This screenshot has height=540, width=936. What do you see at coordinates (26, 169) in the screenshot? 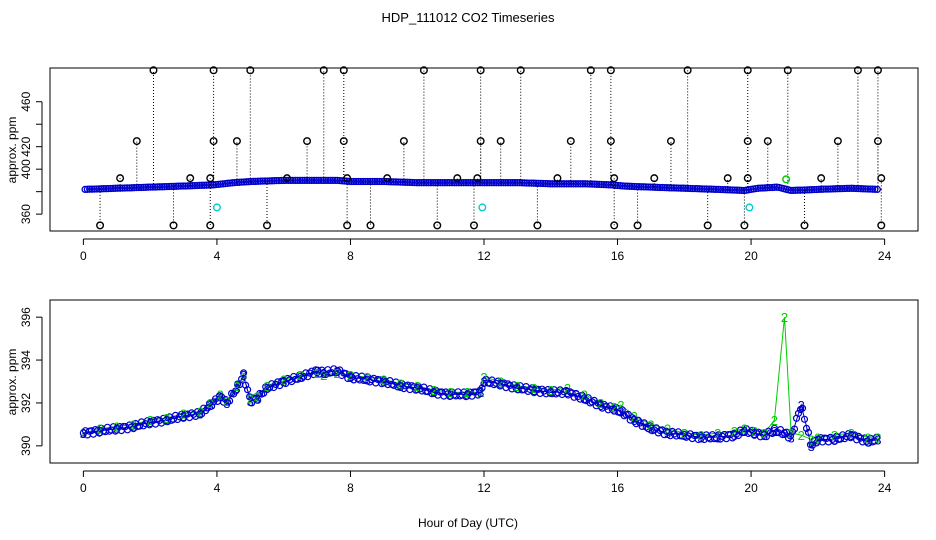
I see `top-y-tick-label: 400` at bounding box center [26, 169].